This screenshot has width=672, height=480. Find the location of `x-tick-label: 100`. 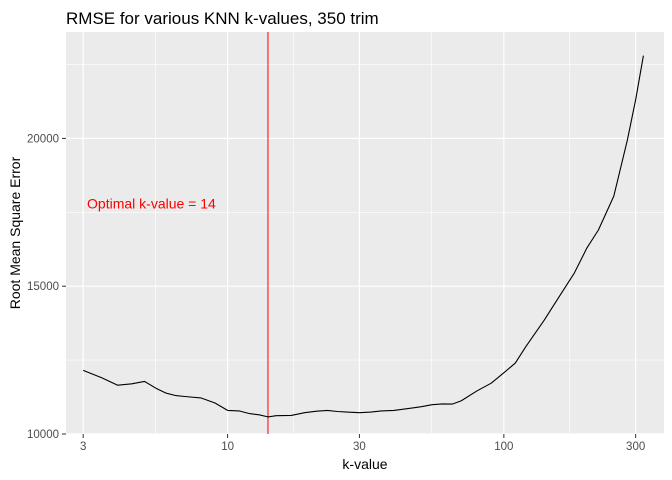

x-tick-label: 100 is located at coordinates (503, 447).